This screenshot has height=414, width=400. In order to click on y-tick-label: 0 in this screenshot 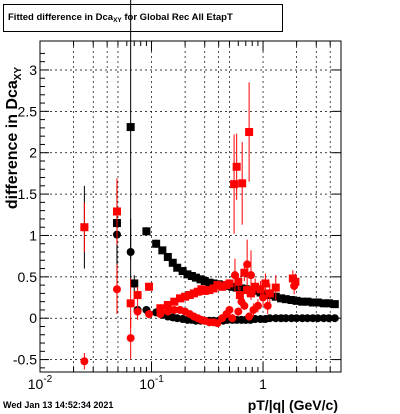, I will do `click(33, 318)`.